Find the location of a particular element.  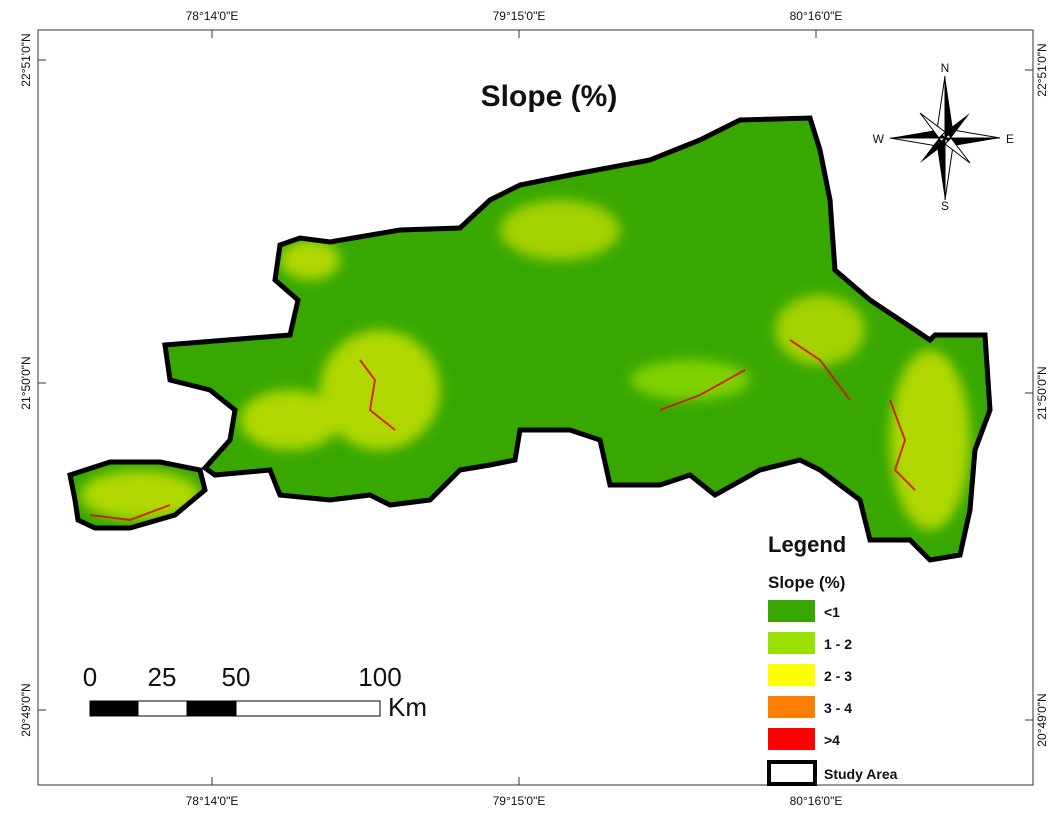

compass-n: N is located at coordinates (945, 68).